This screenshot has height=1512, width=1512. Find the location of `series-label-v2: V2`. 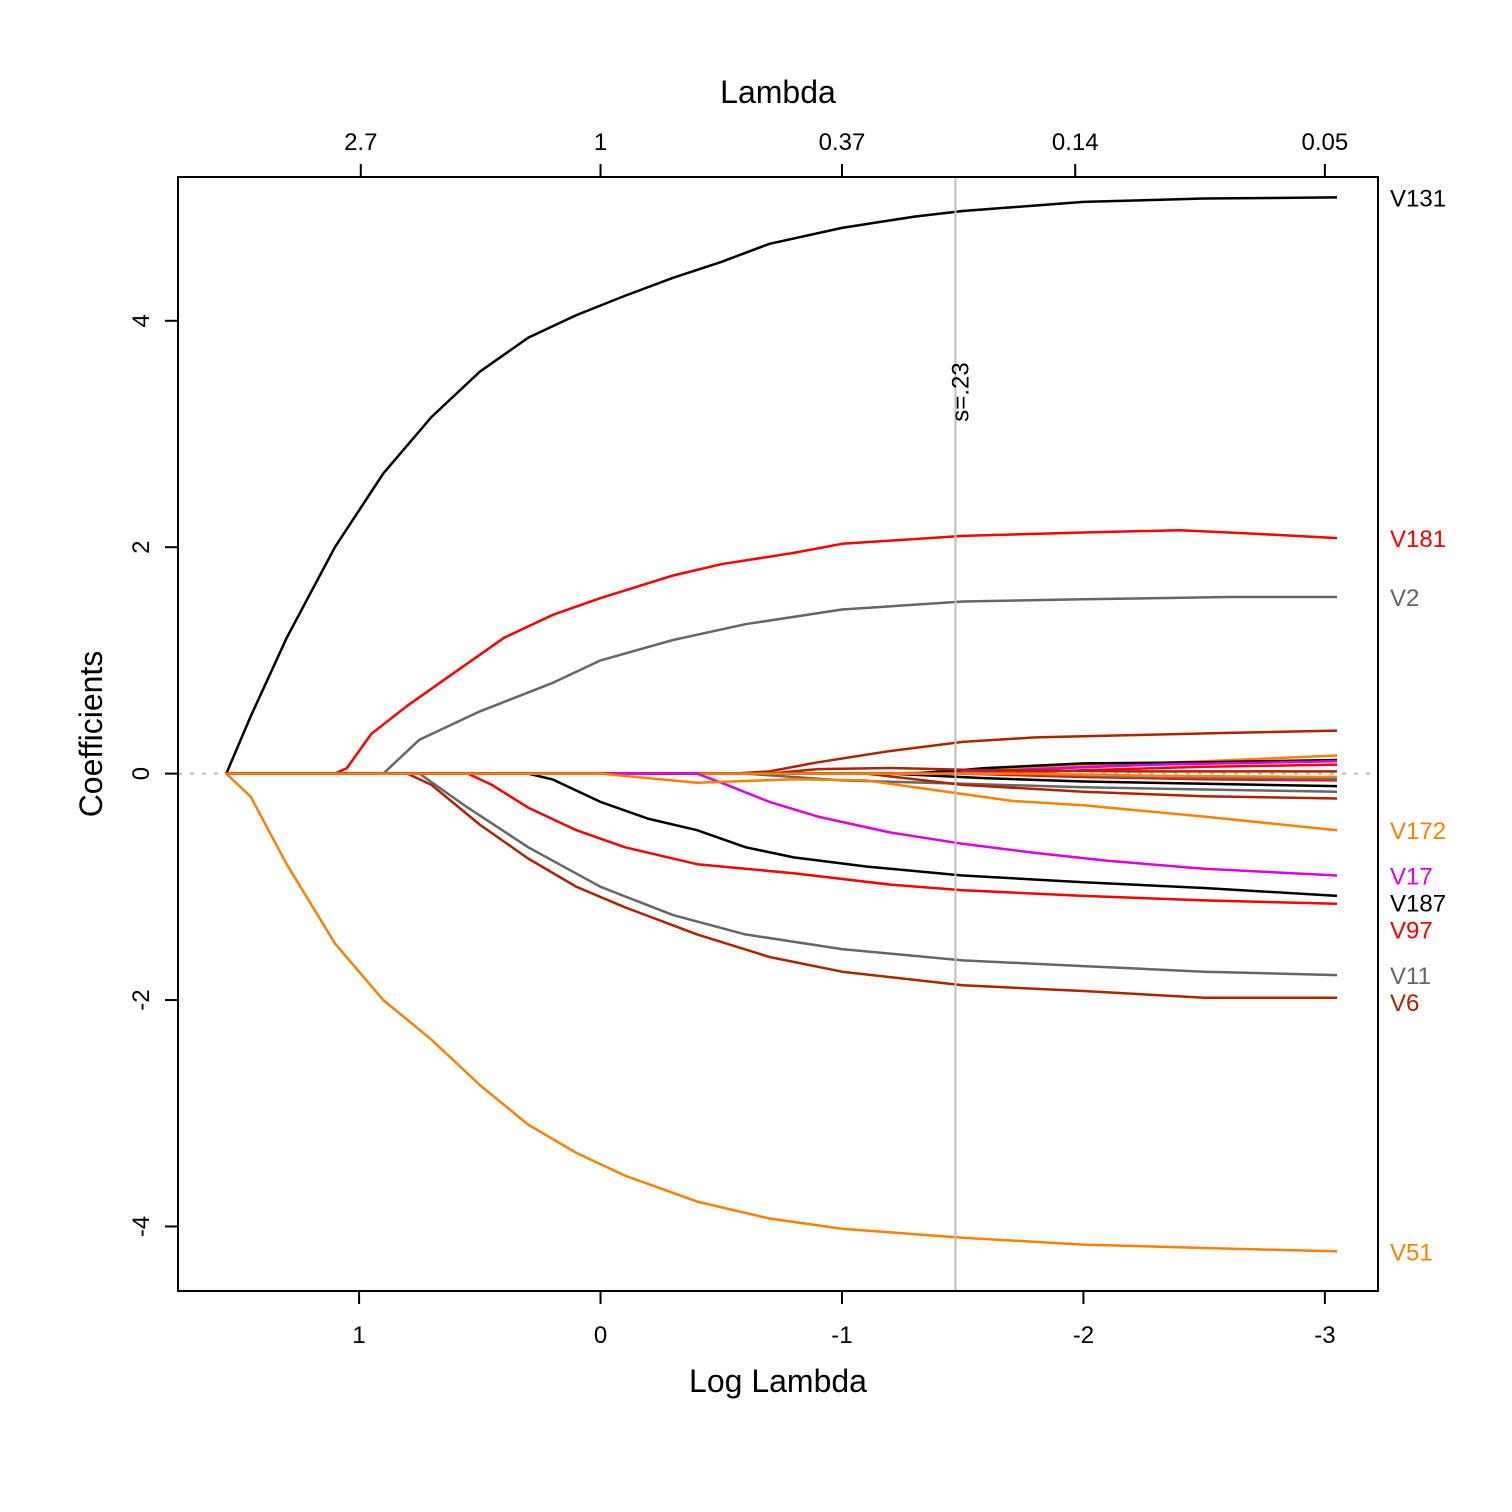

series-label-v2: V2 is located at coordinates (1404, 598).